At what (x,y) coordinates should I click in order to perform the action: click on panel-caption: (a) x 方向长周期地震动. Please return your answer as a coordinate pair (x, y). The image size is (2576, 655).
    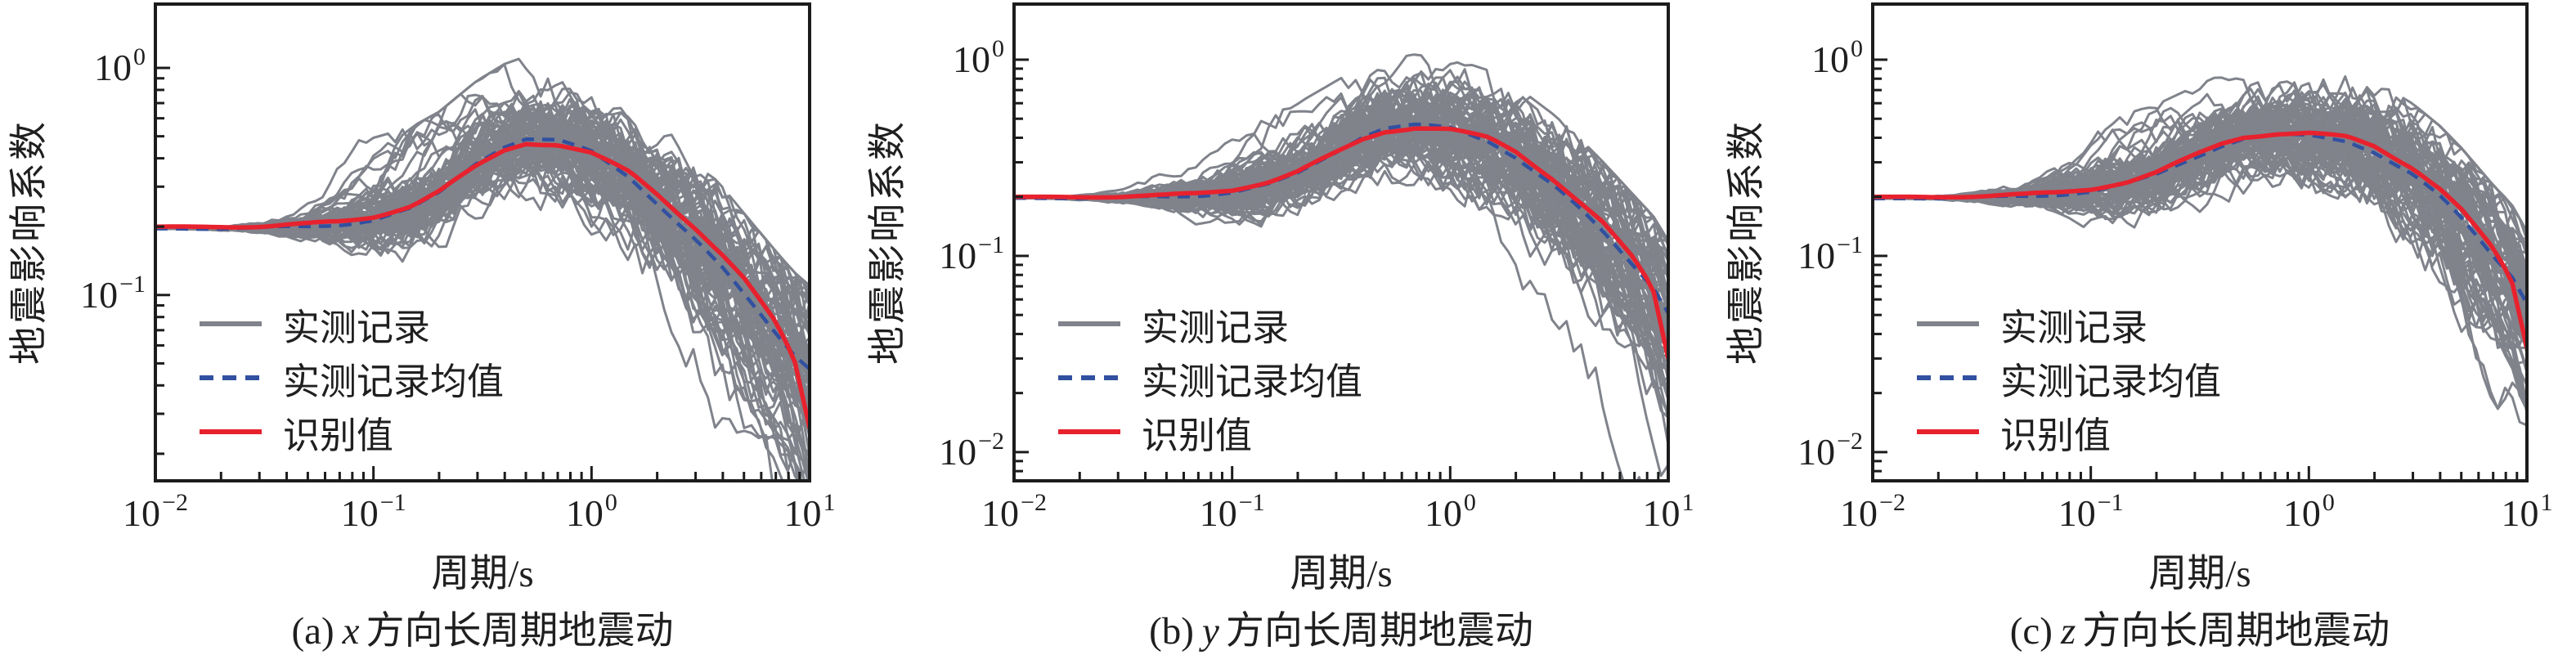
    Looking at the image, I should click on (483, 627).